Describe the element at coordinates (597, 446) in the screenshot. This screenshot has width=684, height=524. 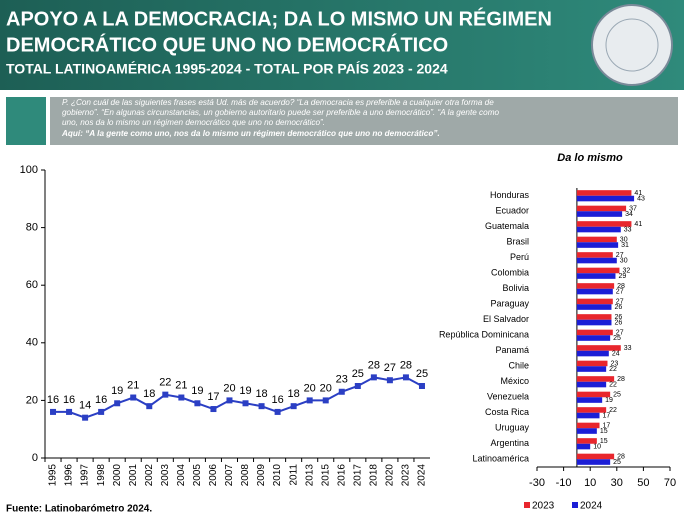
I see `value-label: 10` at that location.